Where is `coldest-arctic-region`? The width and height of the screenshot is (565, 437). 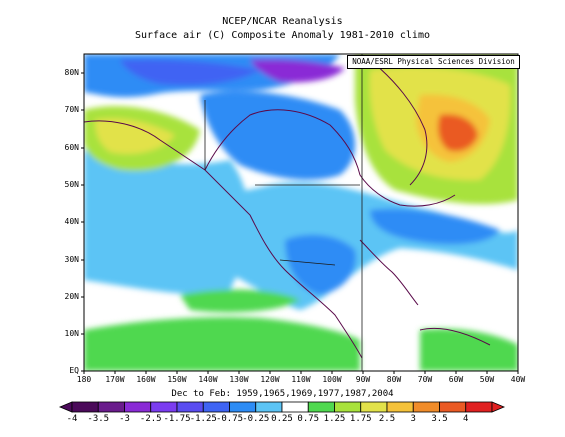
coldest-arctic-region is located at coordinates (297, 71).